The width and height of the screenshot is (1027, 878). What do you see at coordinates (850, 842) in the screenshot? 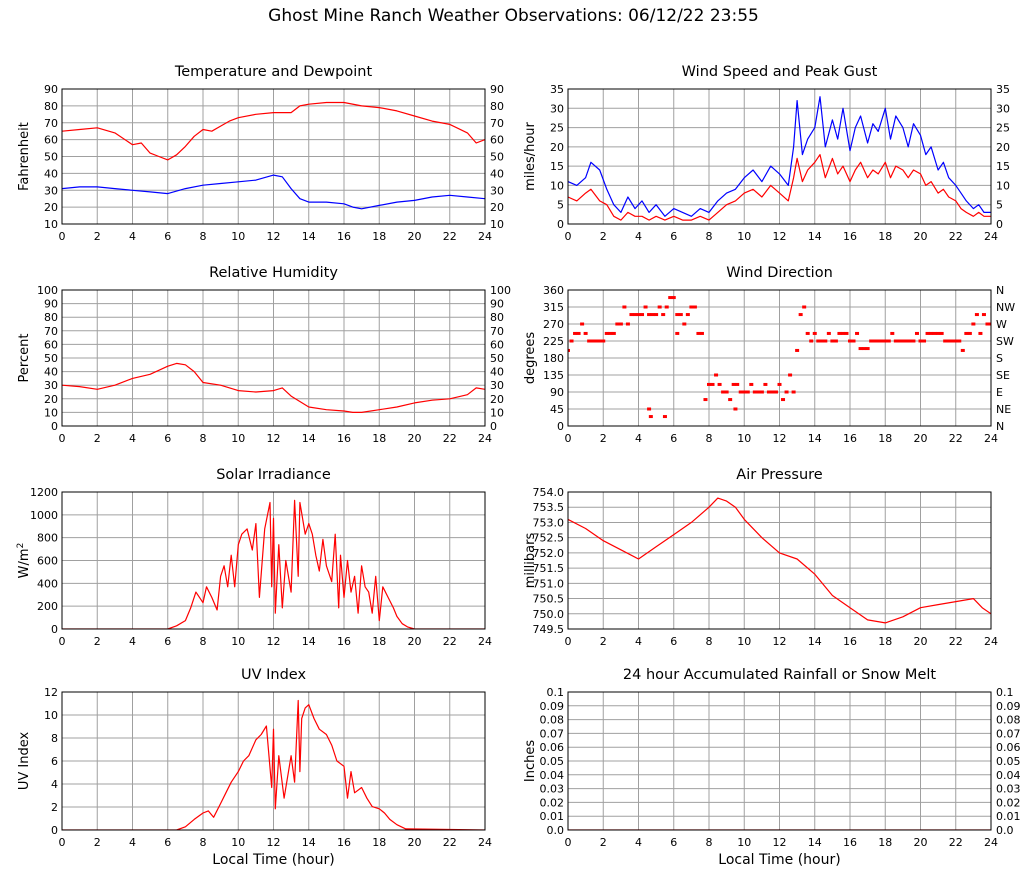
I see `rain-xtick-label: 16` at bounding box center [850, 842].